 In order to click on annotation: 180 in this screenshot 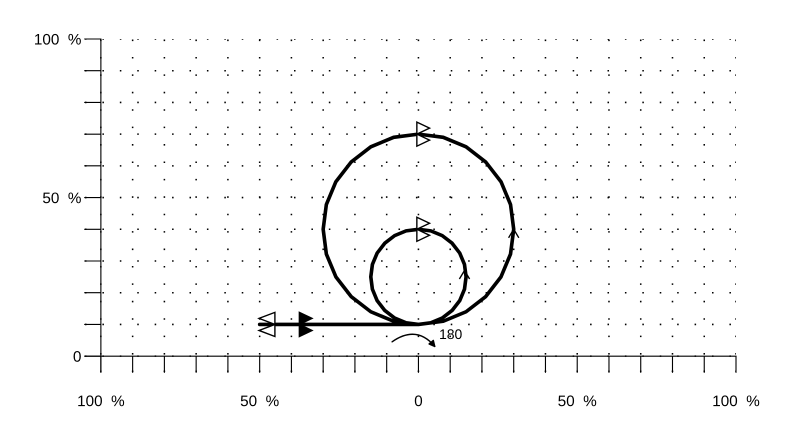, I will do `click(451, 334)`.